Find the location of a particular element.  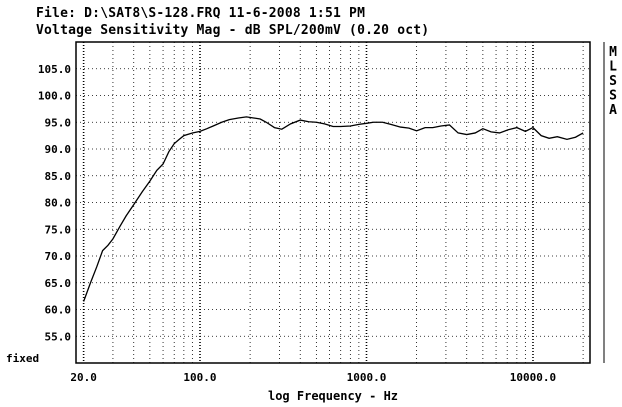

y-tick-label: 90.0 is located at coordinates (58, 149).